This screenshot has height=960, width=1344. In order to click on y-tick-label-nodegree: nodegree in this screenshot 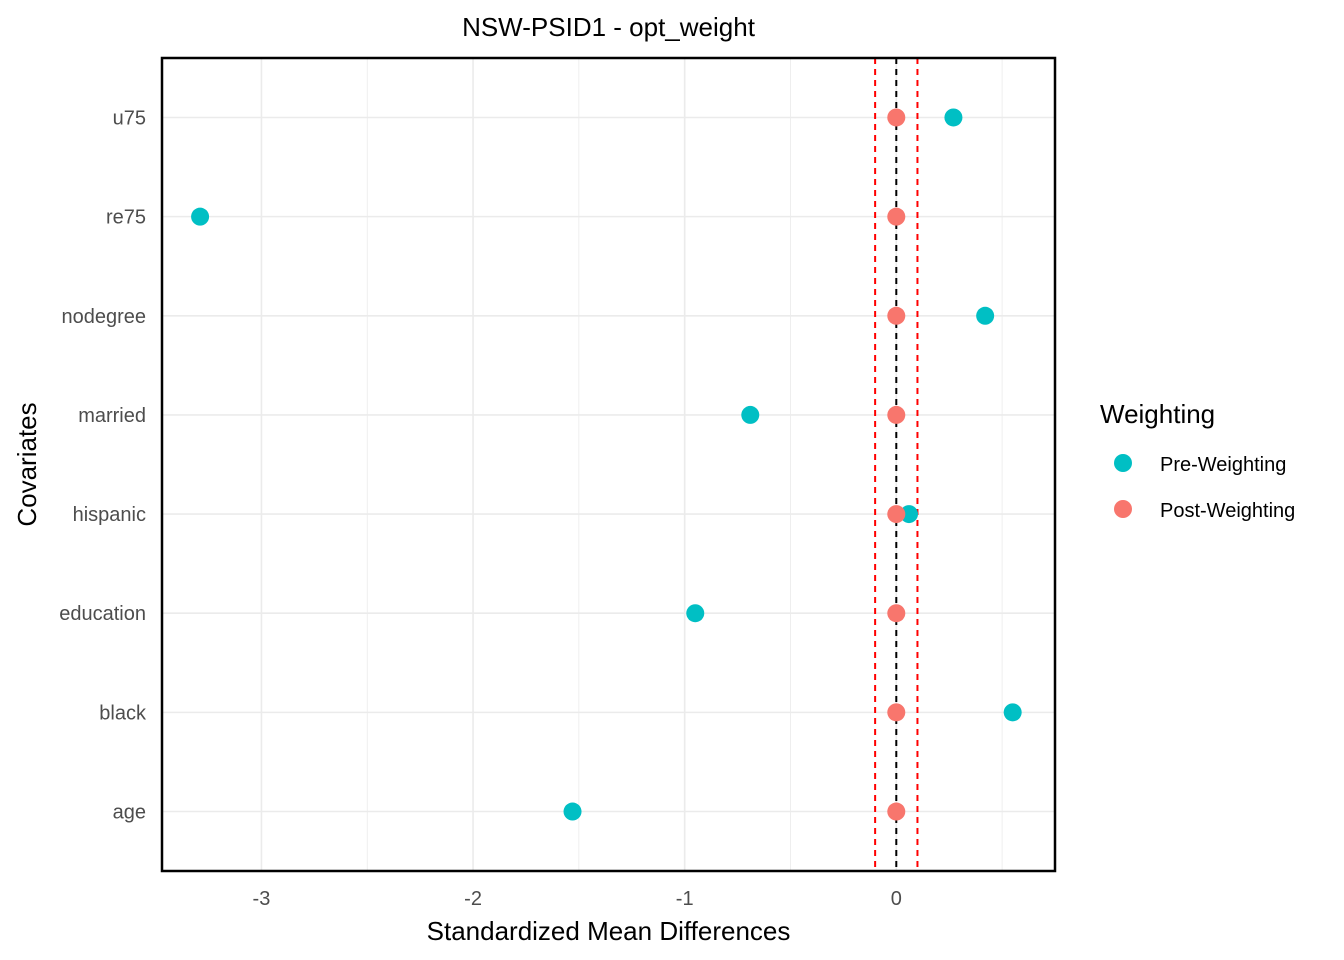, I will do `click(103, 317)`.